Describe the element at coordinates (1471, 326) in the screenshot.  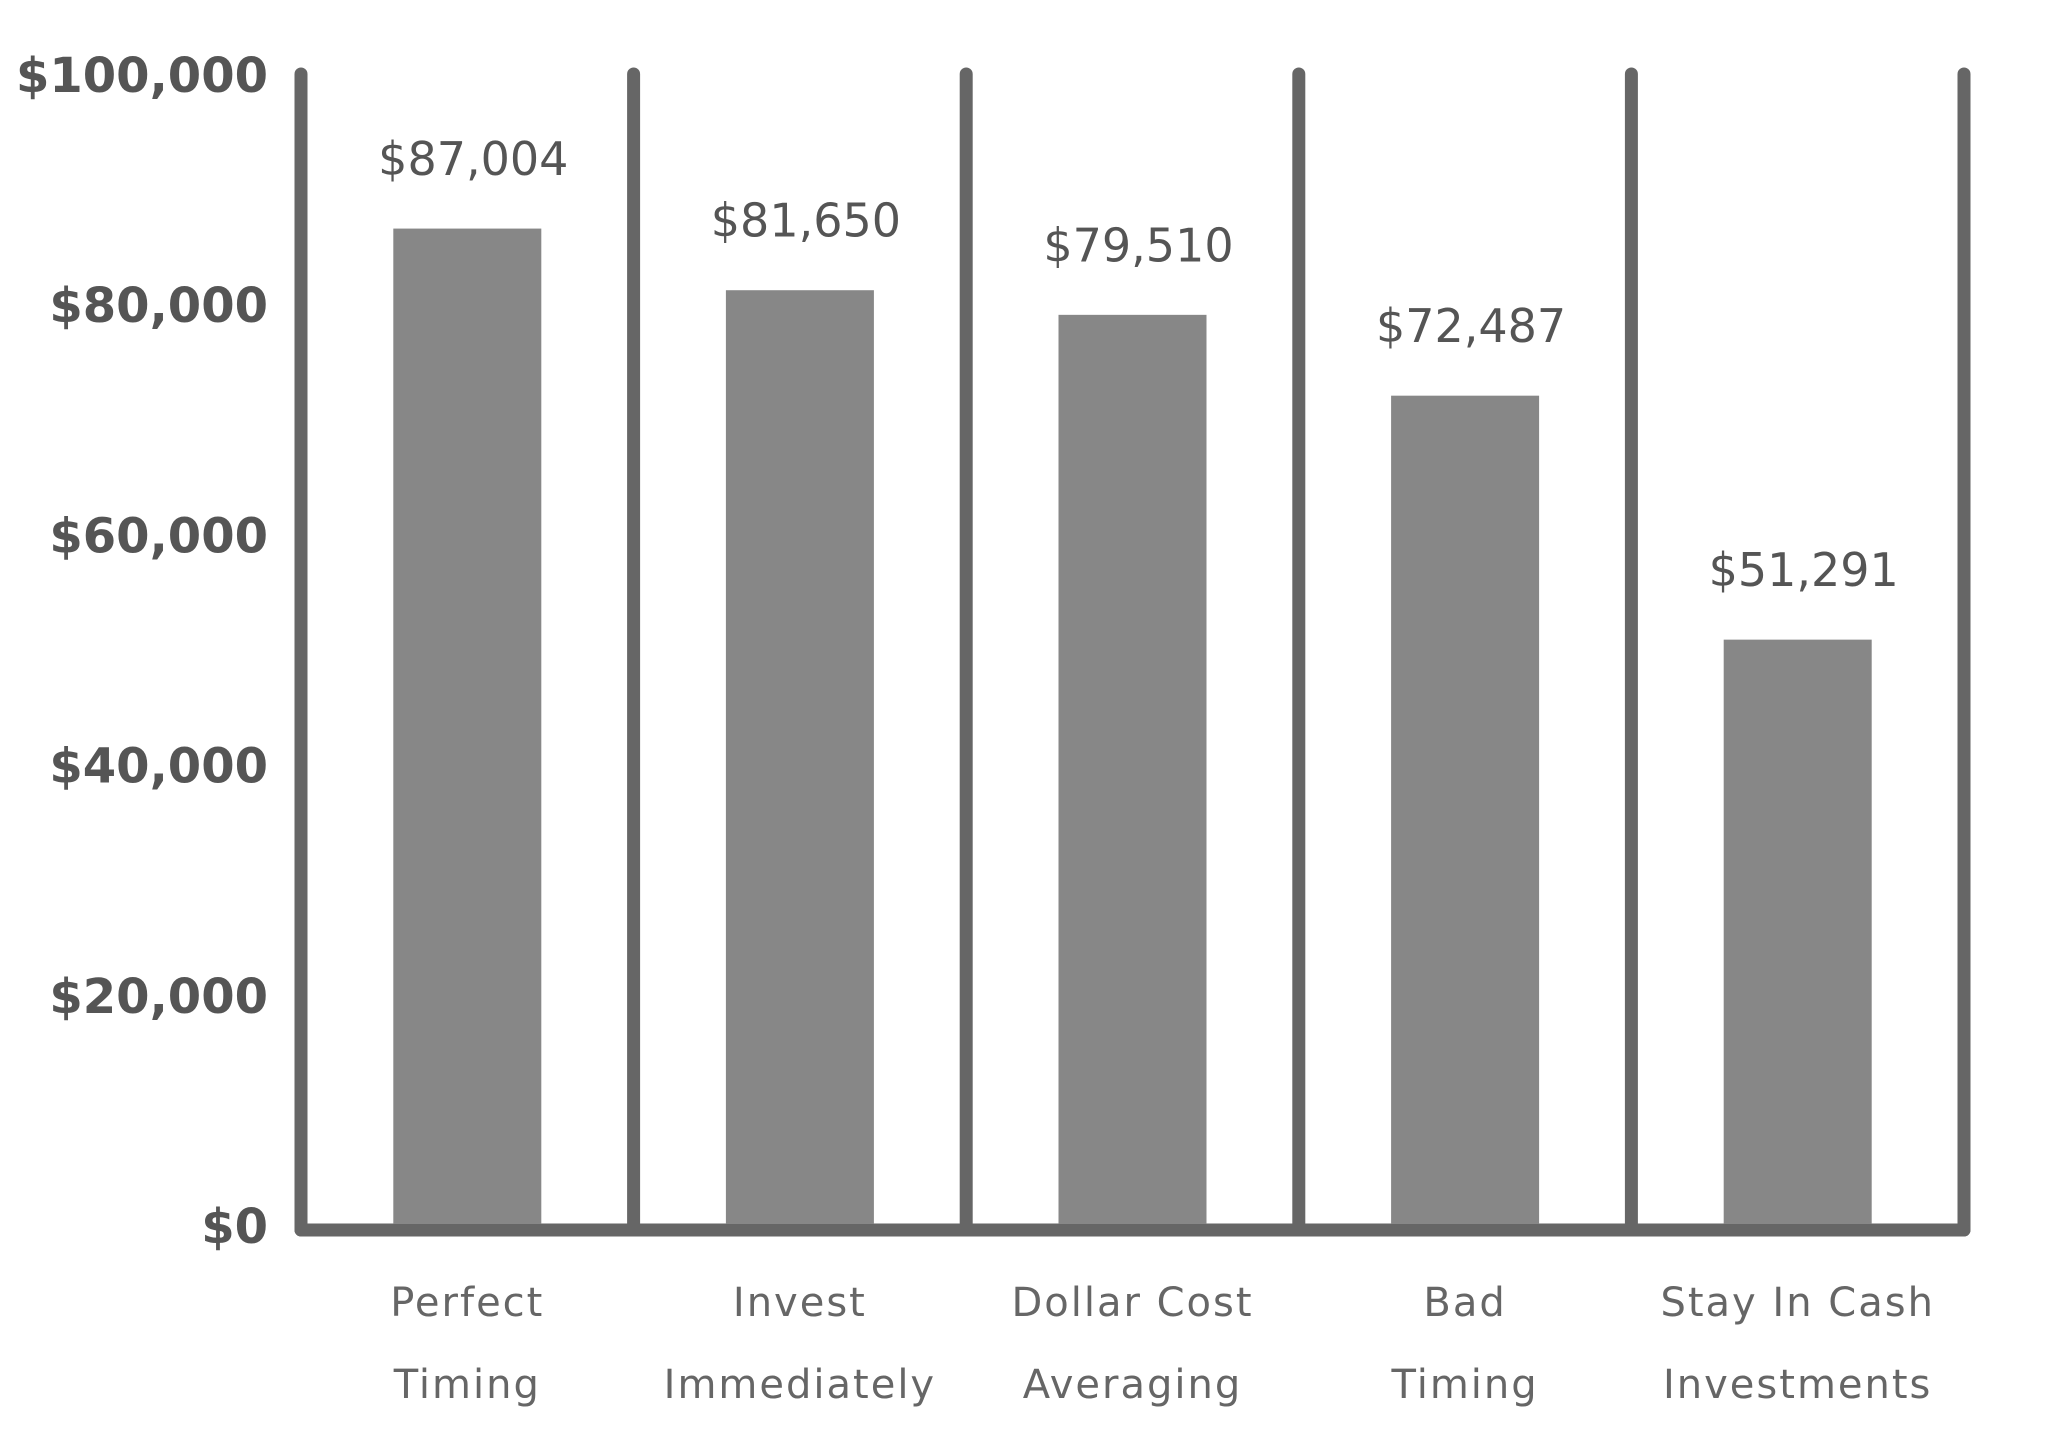
I see `value-label: $72,487` at that location.